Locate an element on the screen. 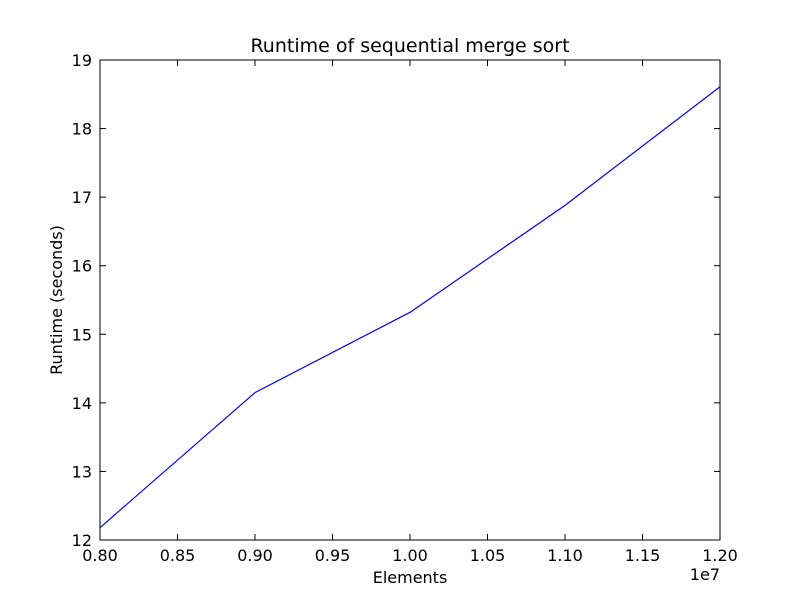 The image size is (800, 600). x-tick-label: 1.00 is located at coordinates (410, 555).